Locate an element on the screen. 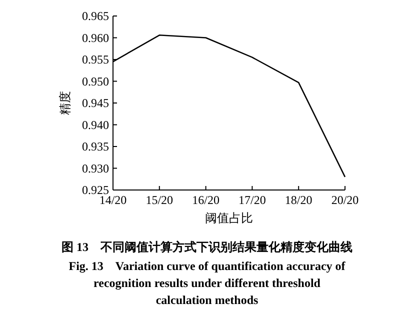 The height and width of the screenshot is (324, 414). y-tick-label: 0.935 is located at coordinates (95, 147).